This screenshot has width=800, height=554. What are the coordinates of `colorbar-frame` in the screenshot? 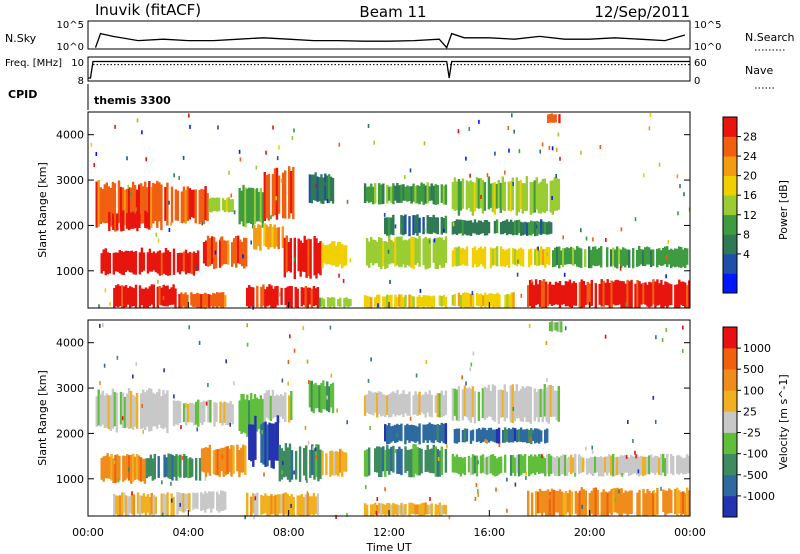 It's located at (730, 422).